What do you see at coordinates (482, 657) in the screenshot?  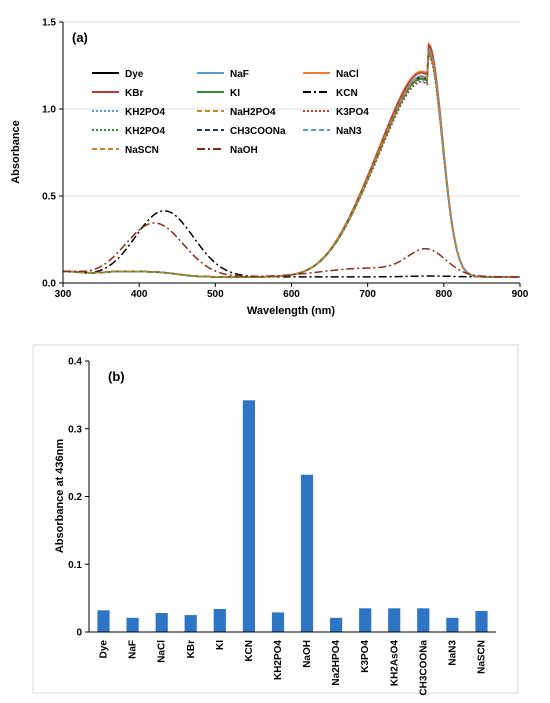 I see `bar-category-label: NaSCN` at bounding box center [482, 657].